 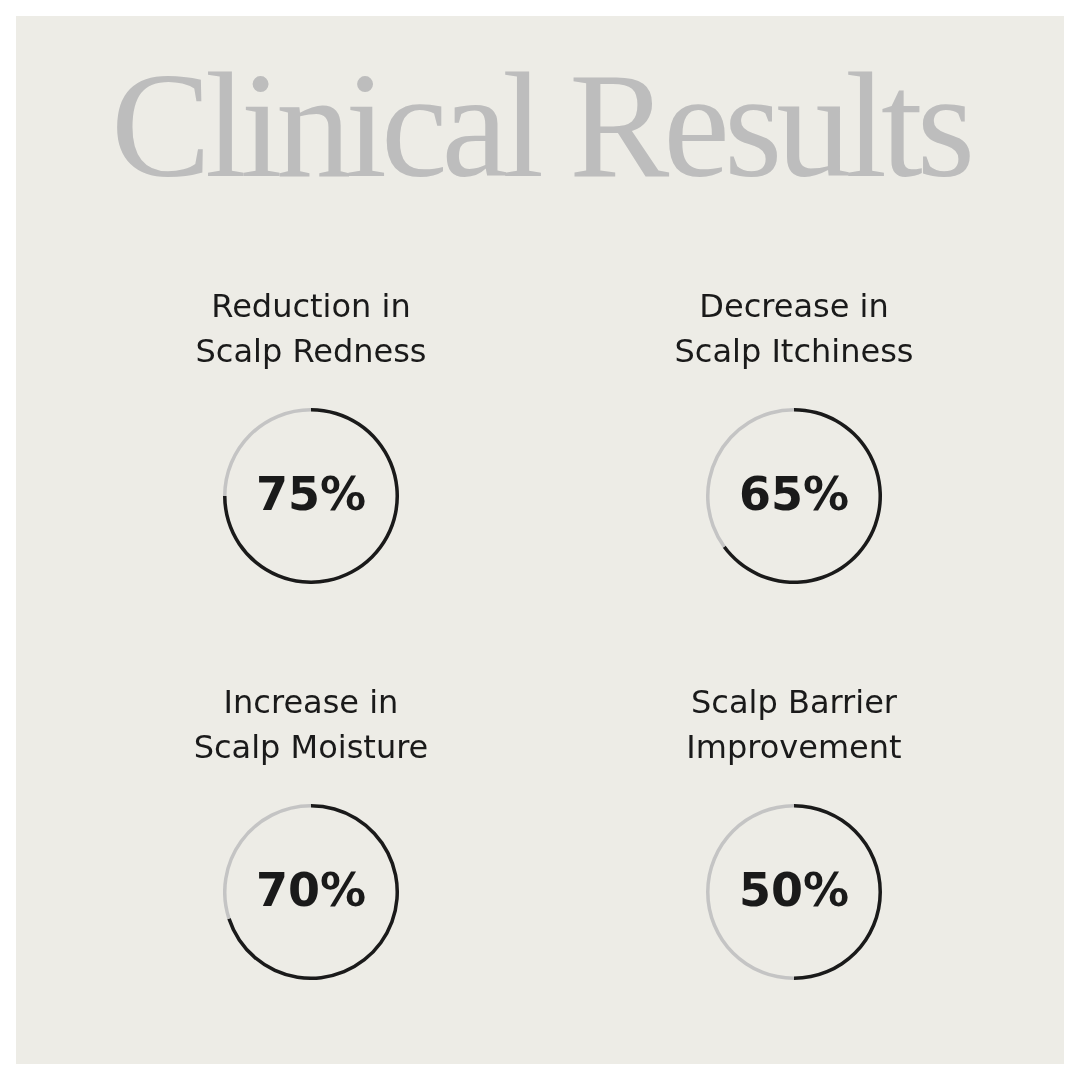 I want to click on chart-title: Increase in Scalp Moisture, so click(x=311, y=725).